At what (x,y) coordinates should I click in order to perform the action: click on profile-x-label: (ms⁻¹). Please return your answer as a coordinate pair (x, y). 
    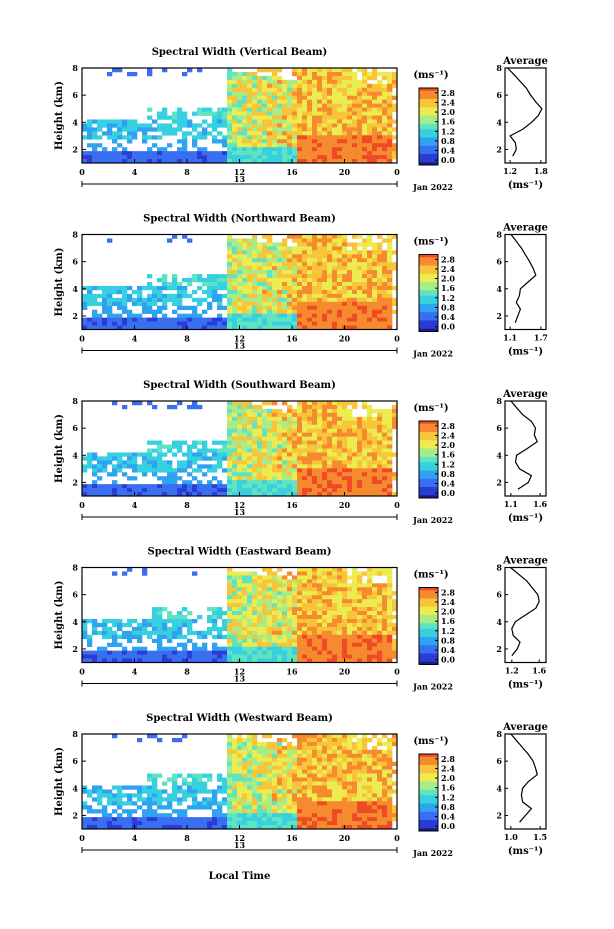
    Looking at the image, I should click on (525, 185).